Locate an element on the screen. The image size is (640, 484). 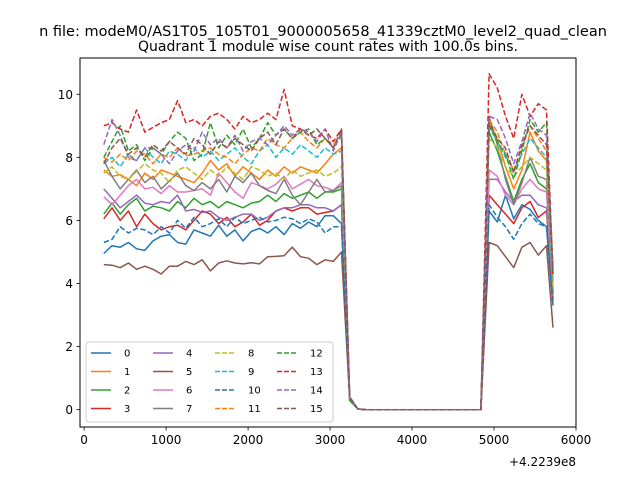
legend-label-11: 11 is located at coordinates (254, 409).